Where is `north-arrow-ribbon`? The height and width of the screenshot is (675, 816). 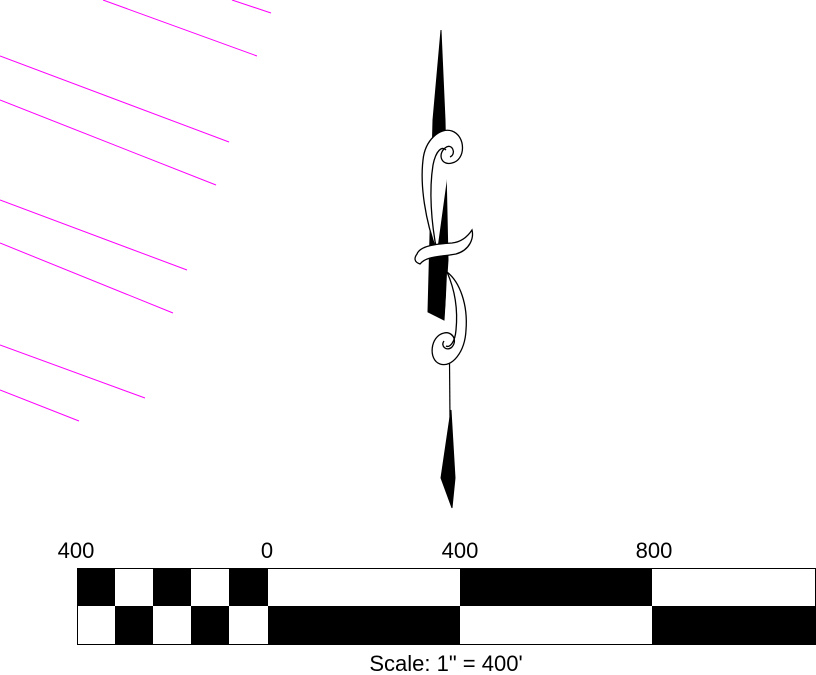
north-arrow-ribbon is located at coordinates (444, 246).